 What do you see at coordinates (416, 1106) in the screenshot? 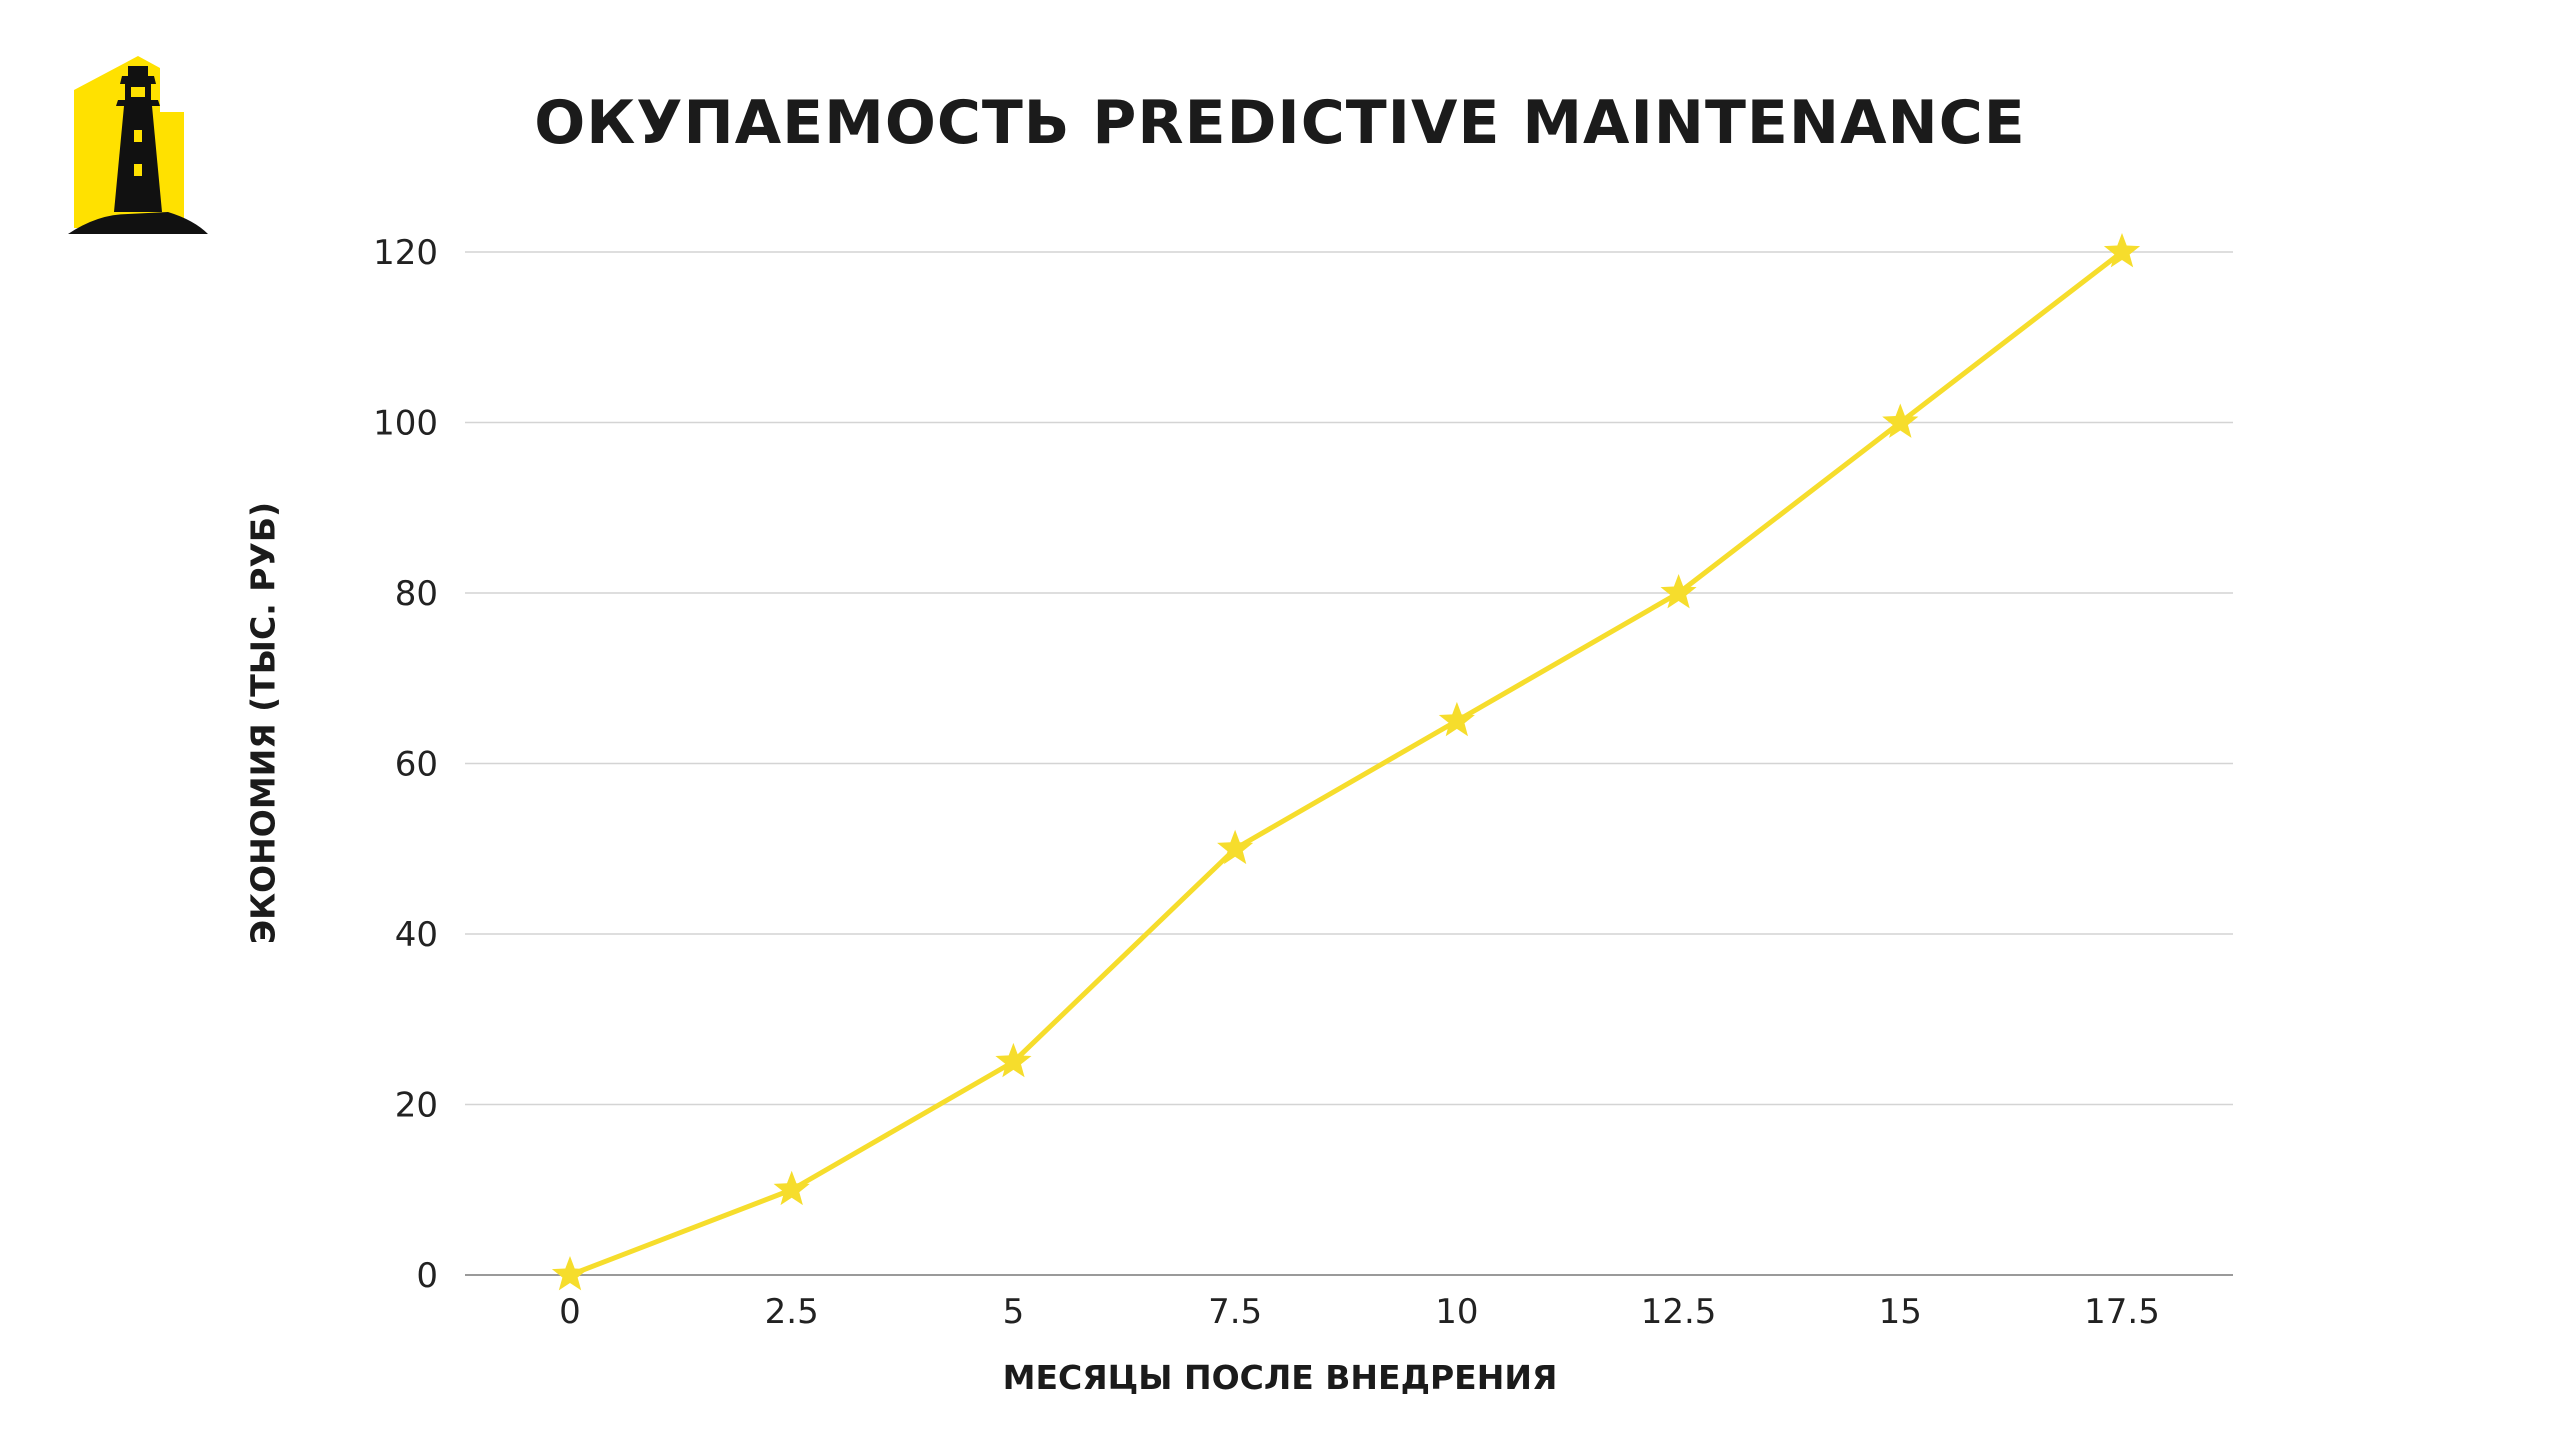
I see `y-tick-label: 20` at bounding box center [416, 1106].